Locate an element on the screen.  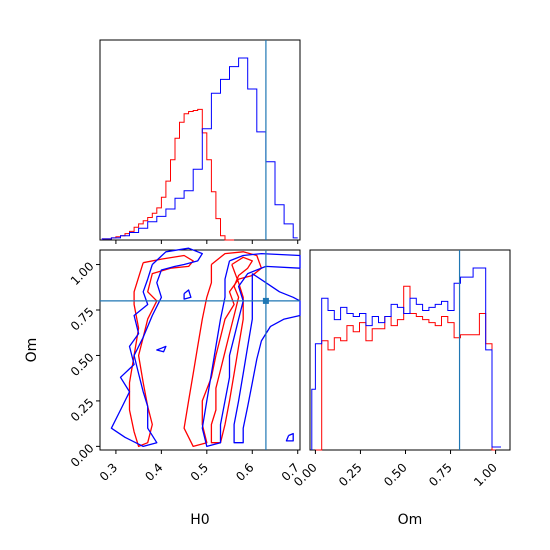
x-axis-label-om: Om is located at coordinates (410, 520).